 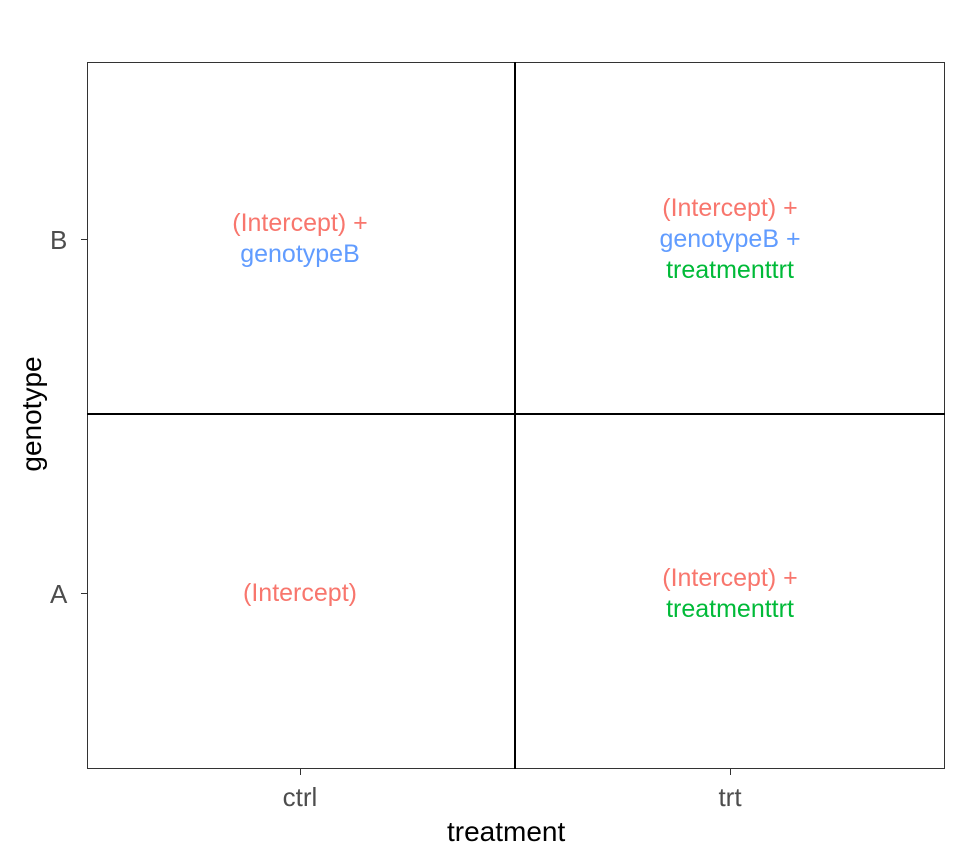 What do you see at coordinates (84, 593) in the screenshot?
I see `y-tick-mark-A` at bounding box center [84, 593].